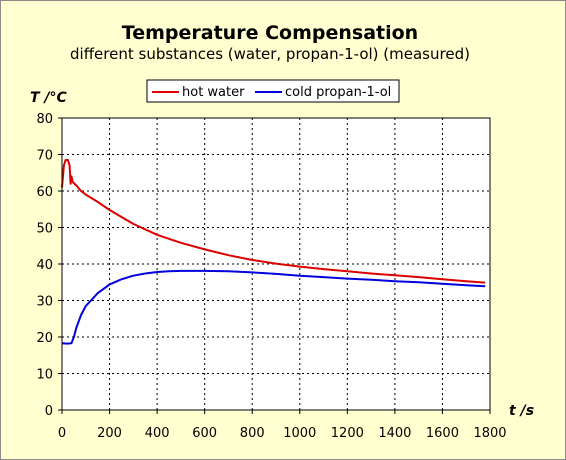 This screenshot has width=566, height=460. What do you see at coordinates (270, 33) in the screenshot?
I see `chart-title: Temperature Compensation` at bounding box center [270, 33].